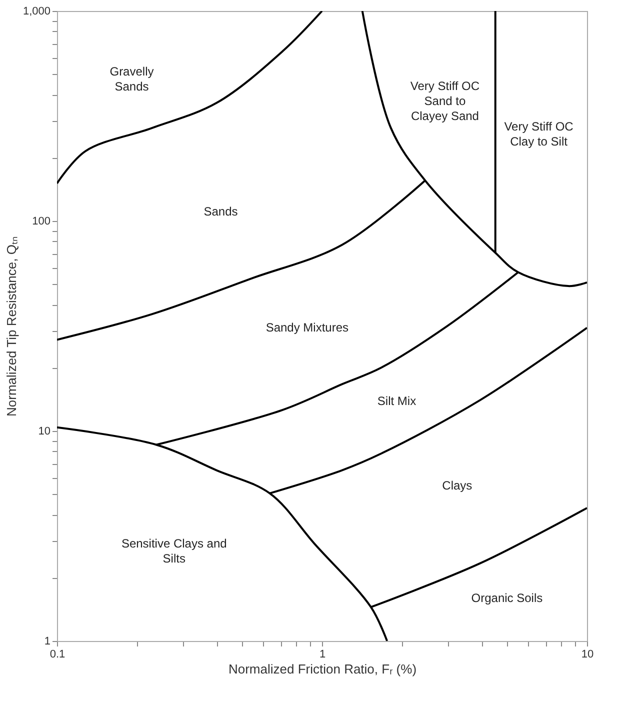 This screenshot has width=624, height=709. I want to click on annotation: Sensitive Clays and Silts, so click(174, 551).